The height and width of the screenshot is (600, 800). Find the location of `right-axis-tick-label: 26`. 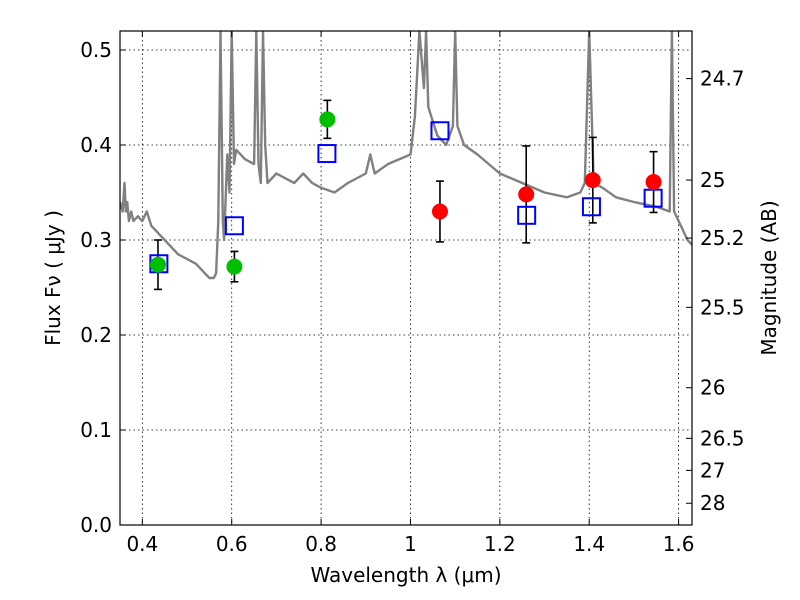

right-axis-tick-label: 26 is located at coordinates (712, 388).